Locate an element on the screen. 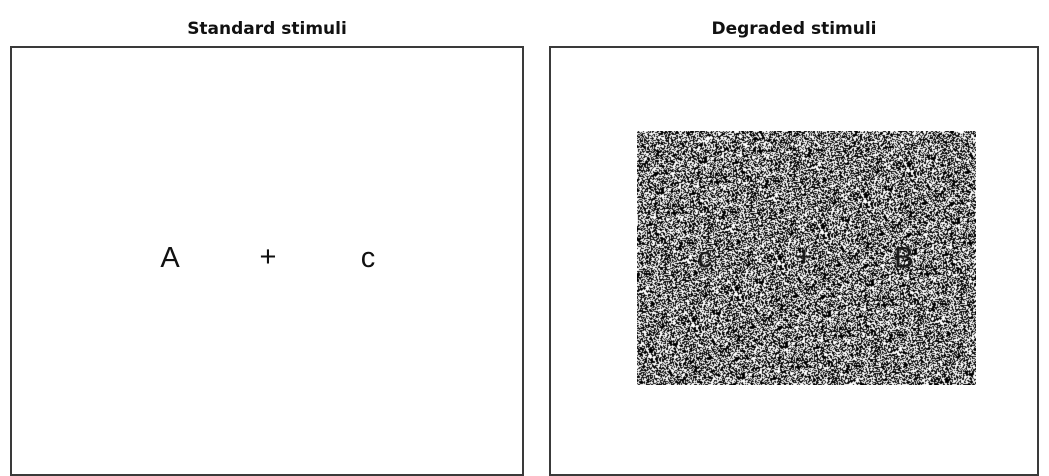  degraded-fixation-cross: + is located at coordinates (804, 257).